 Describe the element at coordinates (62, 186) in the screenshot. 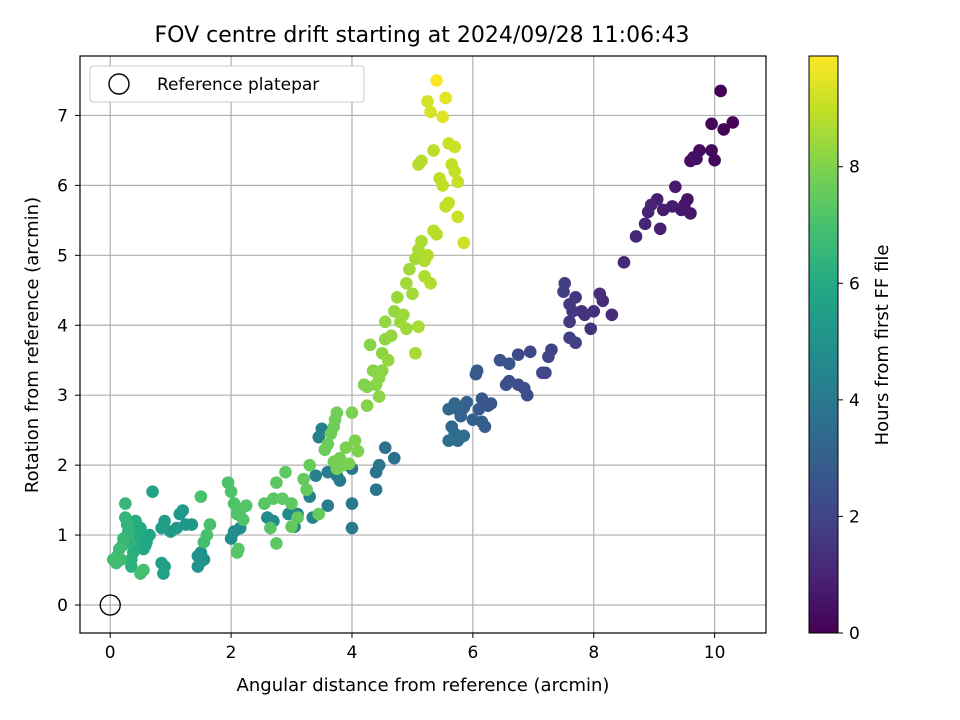

I see `y-tick-label: 6` at that location.